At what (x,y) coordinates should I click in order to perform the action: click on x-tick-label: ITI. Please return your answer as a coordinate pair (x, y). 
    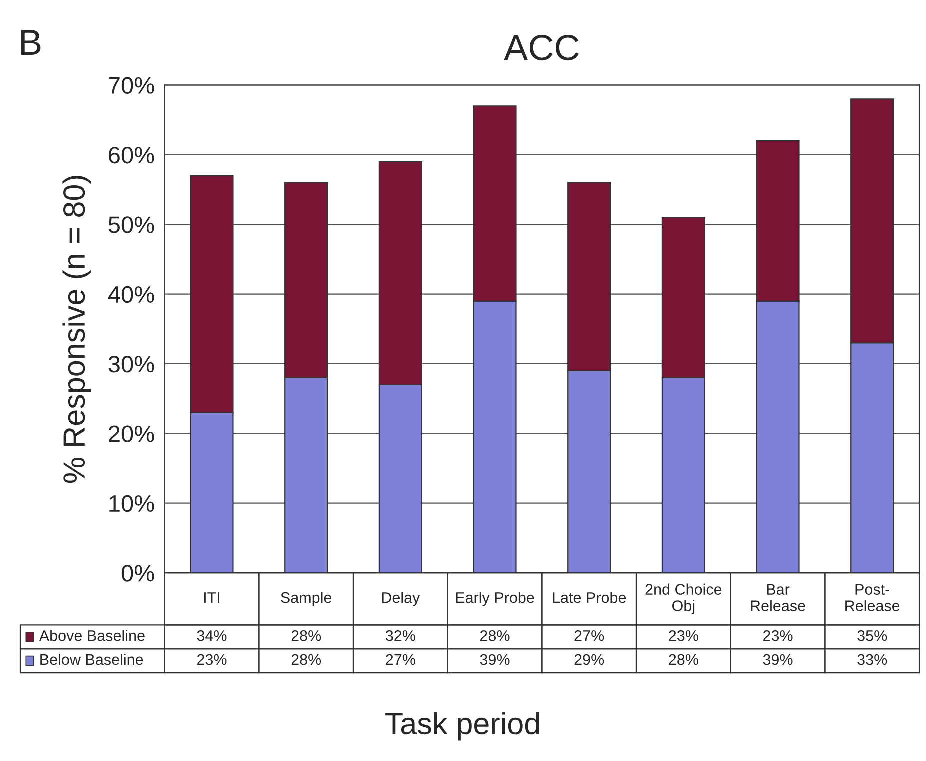
    Looking at the image, I should click on (212, 598).